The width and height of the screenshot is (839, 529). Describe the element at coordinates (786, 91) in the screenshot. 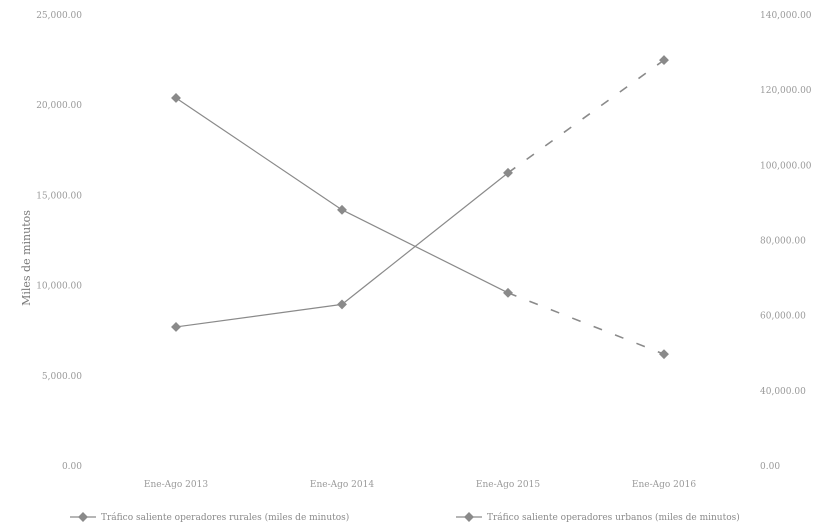

I see `y-right-tick-label: 120,000.00` at that location.